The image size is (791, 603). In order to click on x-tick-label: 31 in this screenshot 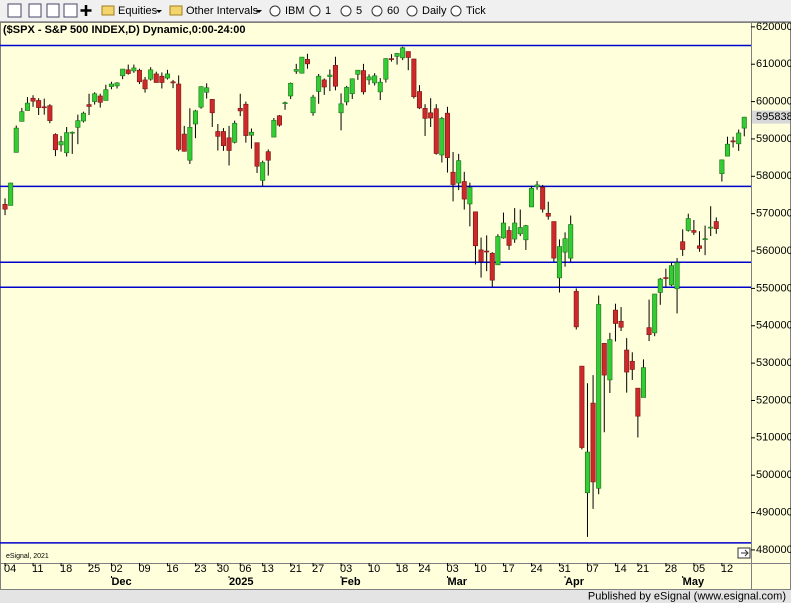, I will do `click(564, 569)`.